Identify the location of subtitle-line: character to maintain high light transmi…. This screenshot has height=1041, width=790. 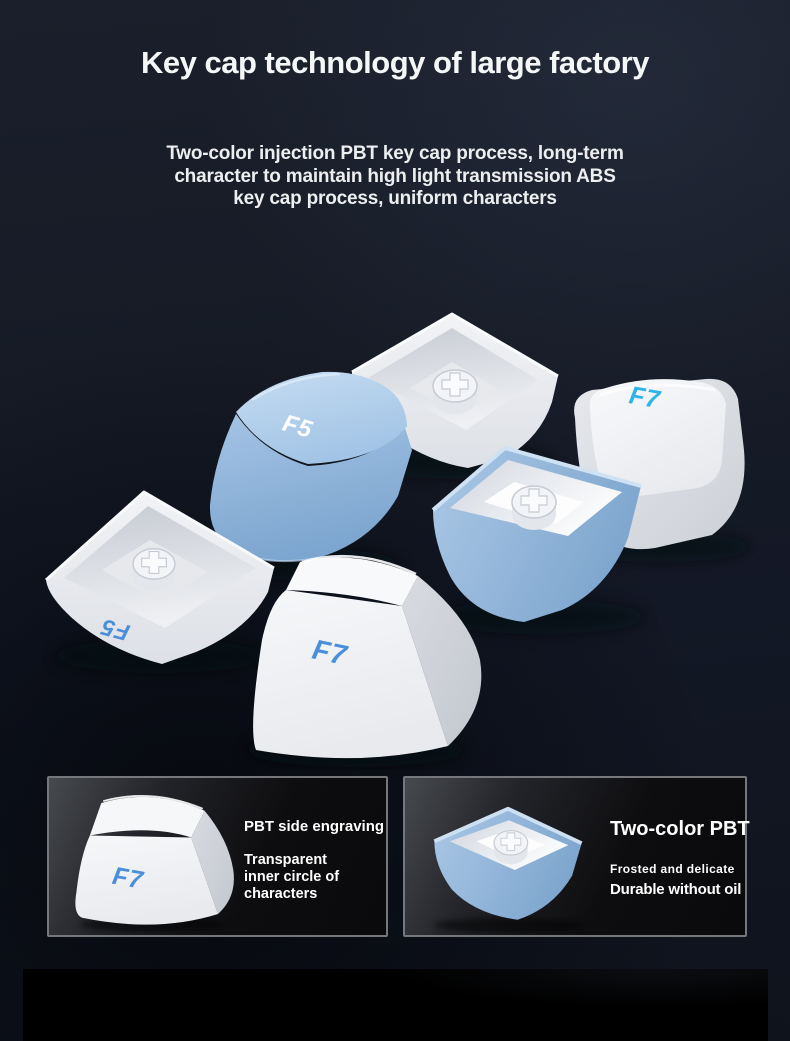
(395, 176).